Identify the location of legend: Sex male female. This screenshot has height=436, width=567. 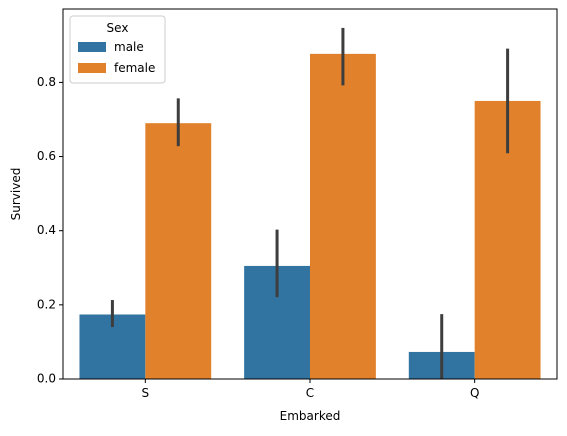
(117, 49).